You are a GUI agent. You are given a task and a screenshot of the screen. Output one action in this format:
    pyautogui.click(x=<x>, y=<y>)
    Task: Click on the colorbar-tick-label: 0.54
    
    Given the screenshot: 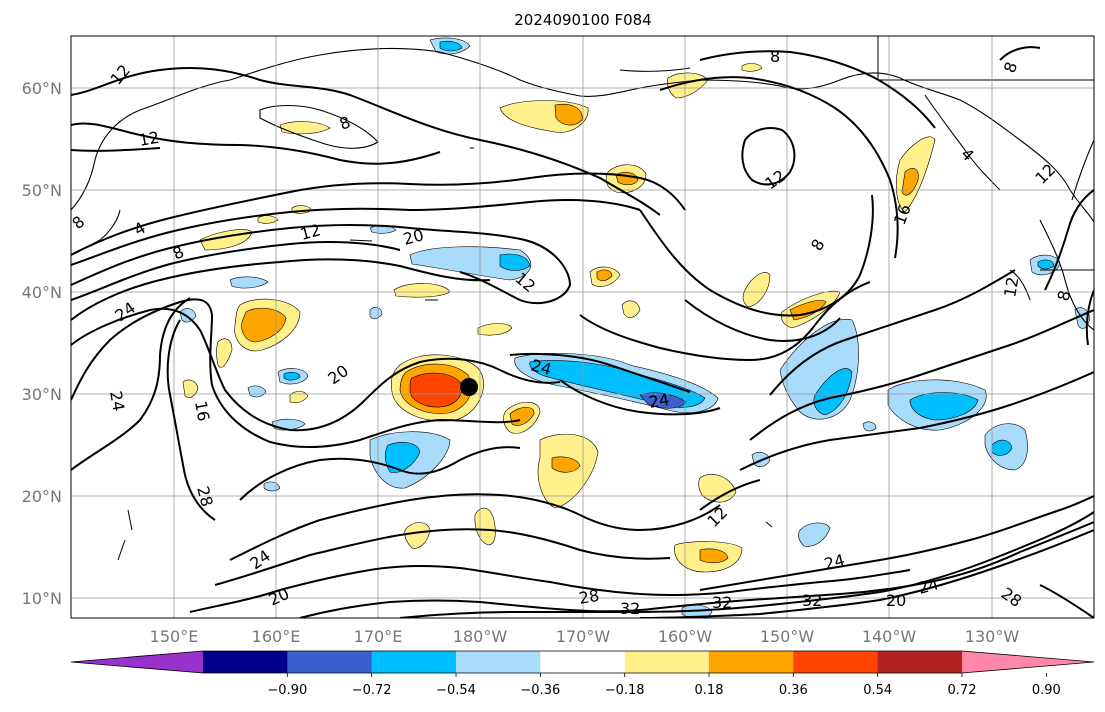 What is the action you would take?
    pyautogui.click(x=877, y=690)
    